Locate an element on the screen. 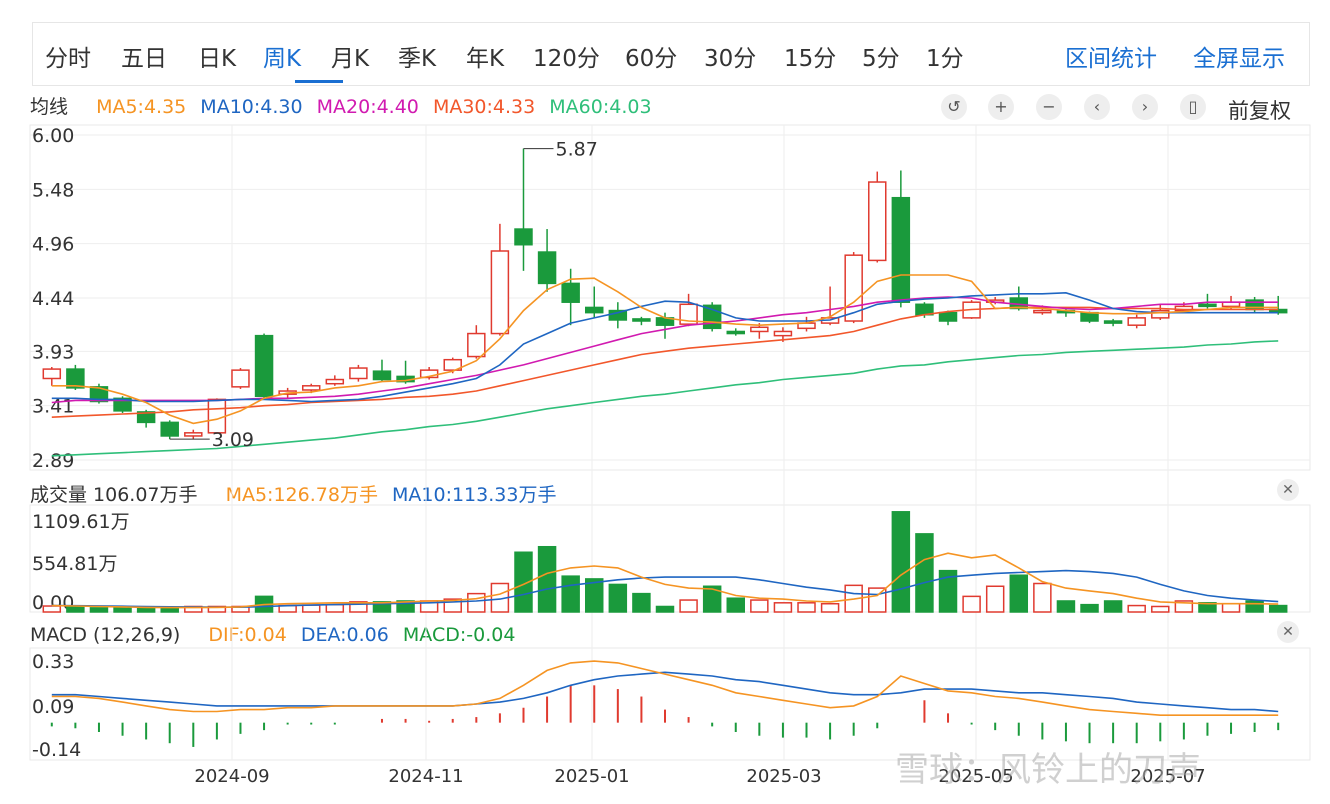 This screenshot has height=804, width=1330. tab-5: 季K is located at coordinates (417, 59).